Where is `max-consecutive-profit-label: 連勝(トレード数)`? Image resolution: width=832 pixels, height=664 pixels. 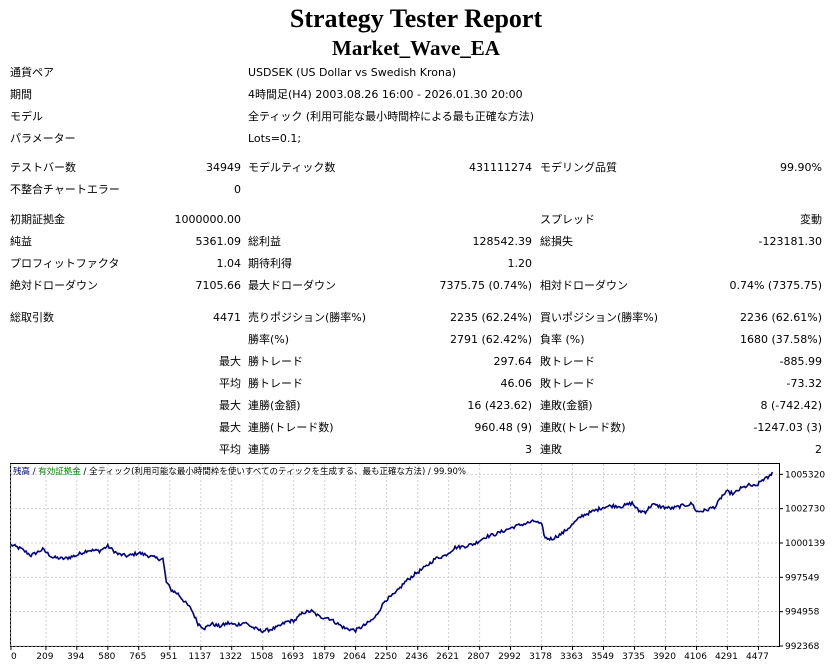
max-consecutive-profit-label: 連勝(トレード数) is located at coordinates (291, 427).